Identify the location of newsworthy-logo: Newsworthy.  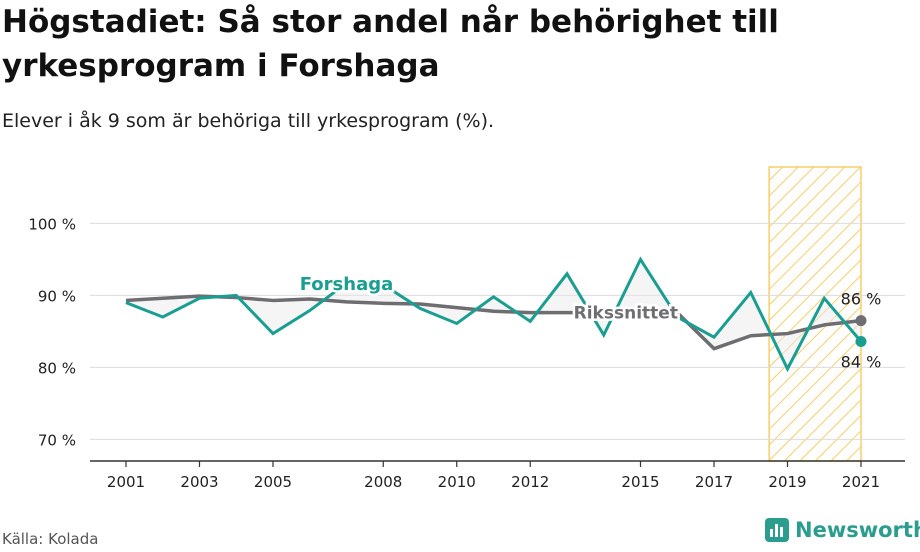
(842, 530).